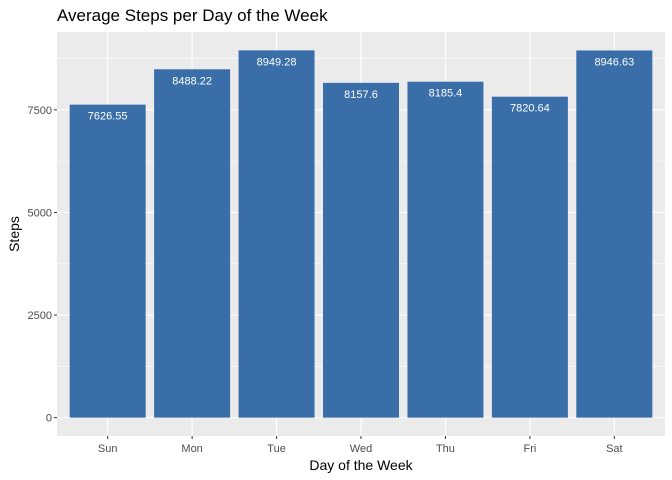 The width and height of the screenshot is (672, 480). I want to click on bar-value-label: 8157.6, so click(361, 95).